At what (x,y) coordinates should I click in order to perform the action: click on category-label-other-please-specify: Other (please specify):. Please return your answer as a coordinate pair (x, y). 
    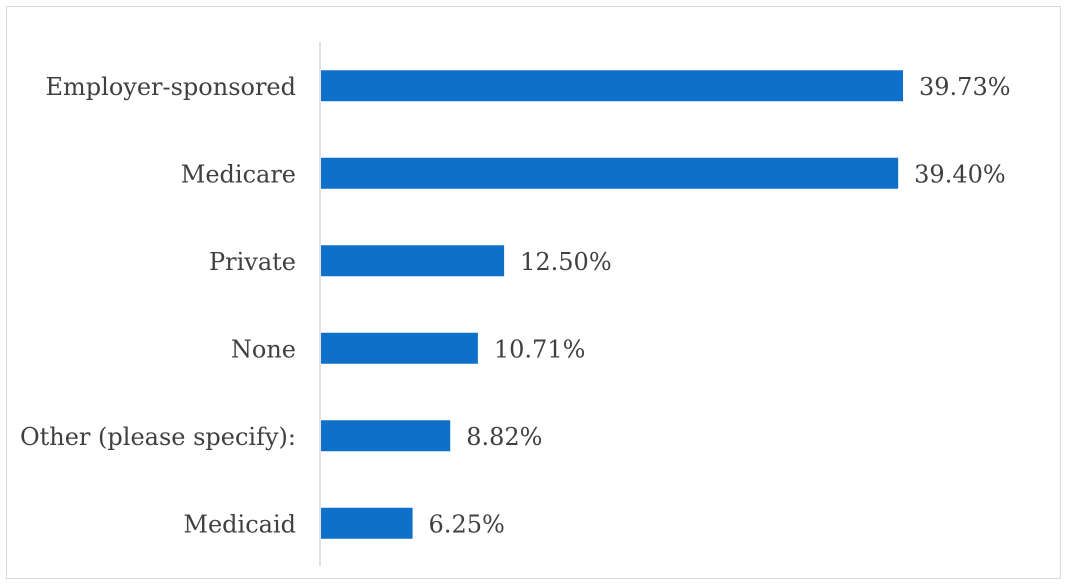
    Looking at the image, I should click on (158, 437).